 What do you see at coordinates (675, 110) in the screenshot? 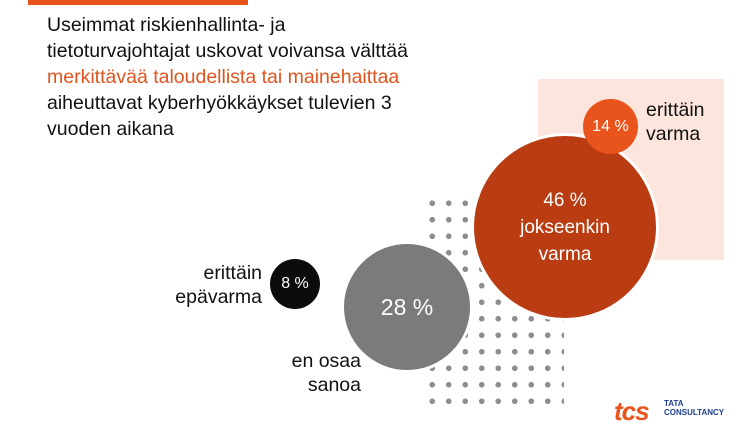
I see `label-14-line1: erittäin` at bounding box center [675, 110].